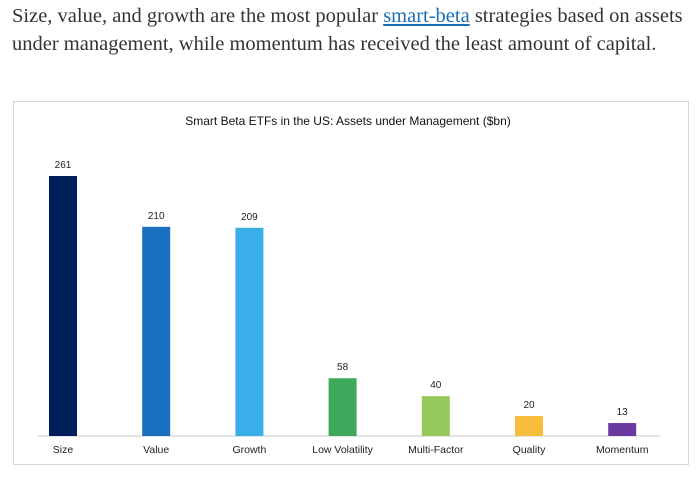 The image size is (700, 477). Describe the element at coordinates (343, 367) in the screenshot. I see `value-label-low-volatility: 58` at that location.